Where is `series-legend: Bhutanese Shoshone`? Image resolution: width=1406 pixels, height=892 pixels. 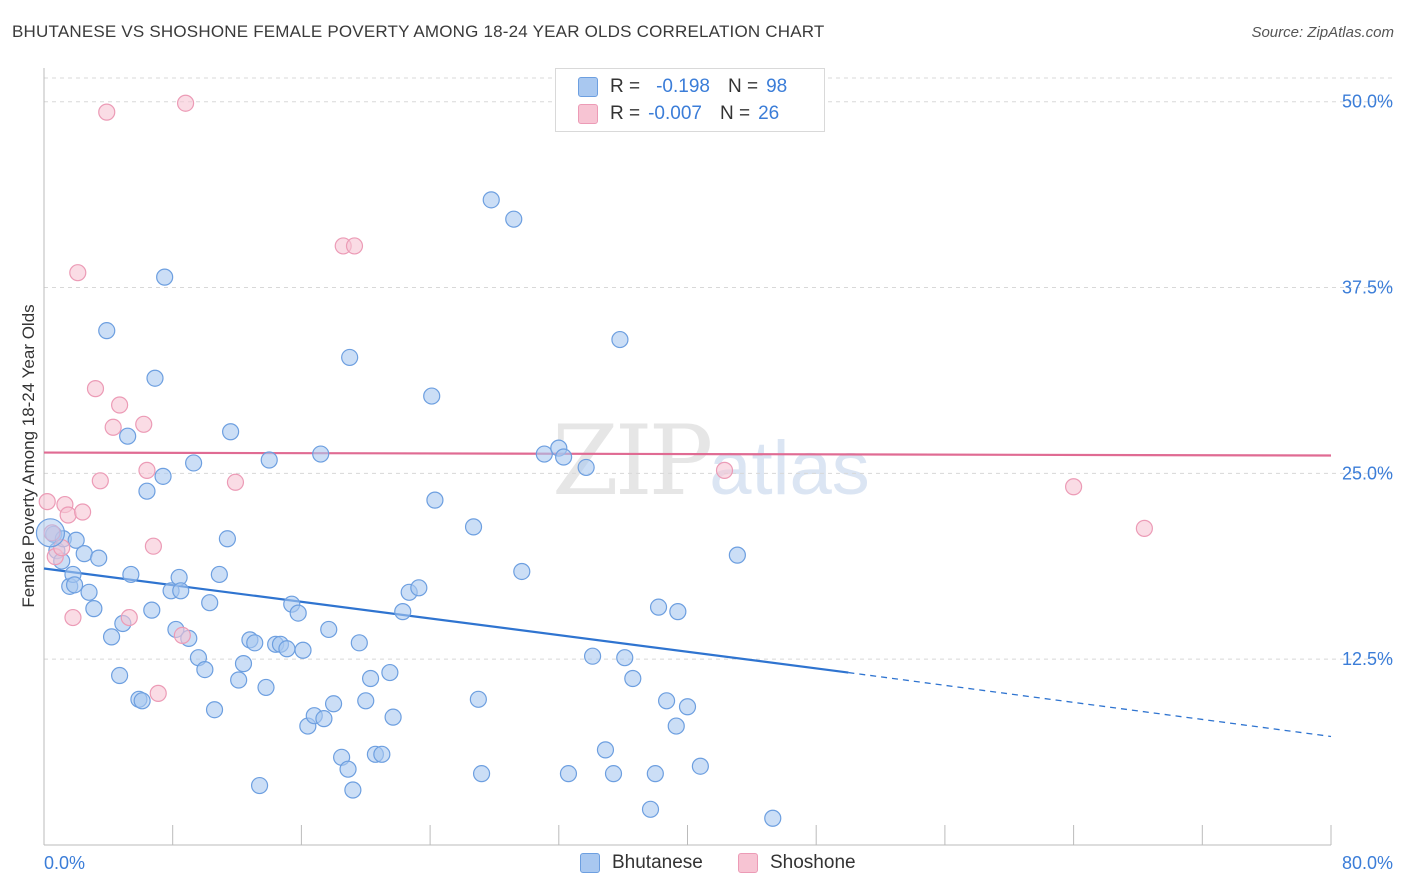 series-legend: Bhutanese Shoshone is located at coordinates (703, 864).